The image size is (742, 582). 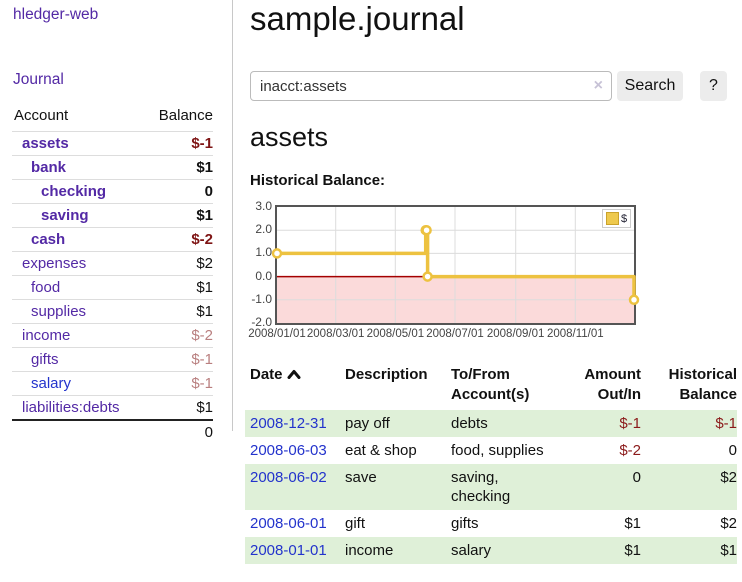 What do you see at coordinates (112, 287) in the screenshot?
I see `account-row: food $1` at bounding box center [112, 287].